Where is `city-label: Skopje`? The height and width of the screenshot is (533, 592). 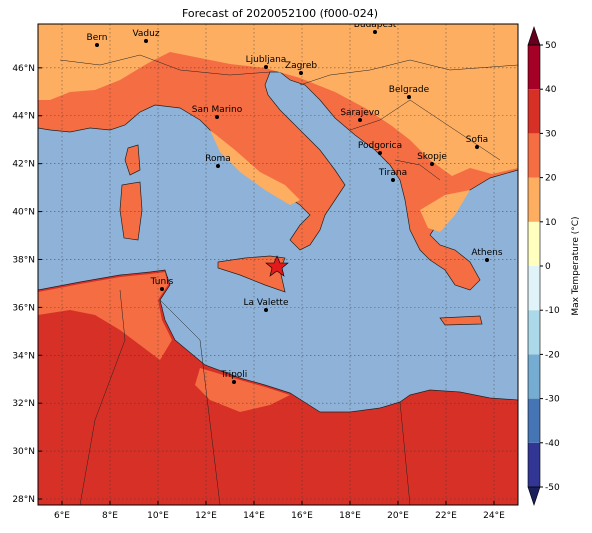
city-label: Skopje is located at coordinates (432, 157).